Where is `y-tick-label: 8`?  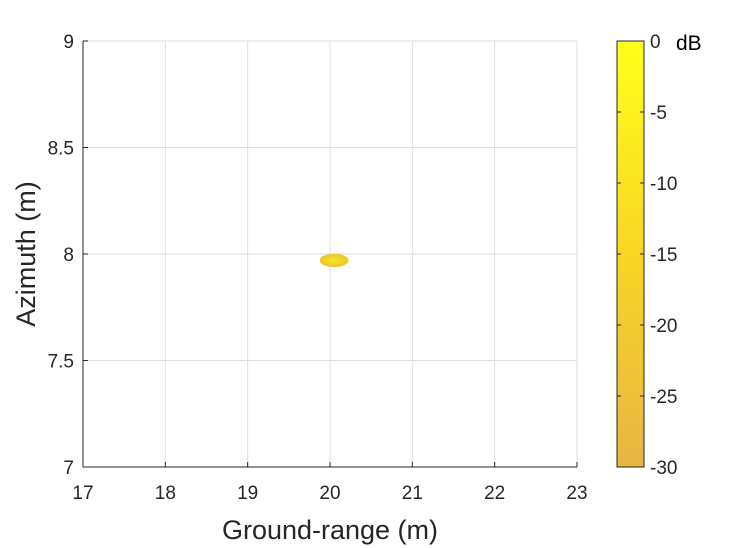 y-tick-label: 8 is located at coordinates (68, 255).